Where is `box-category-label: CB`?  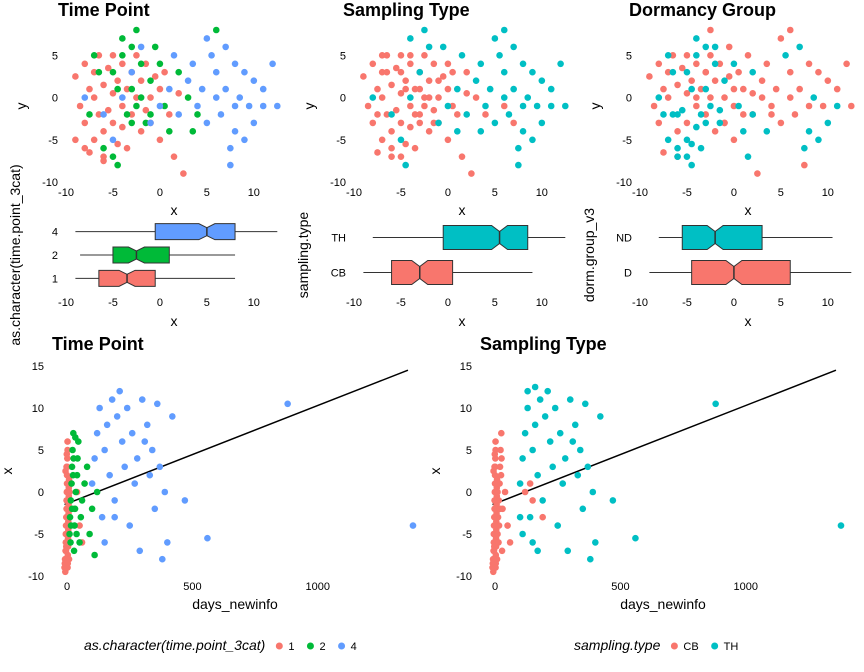
box-category-label: CB is located at coordinates (338, 274).